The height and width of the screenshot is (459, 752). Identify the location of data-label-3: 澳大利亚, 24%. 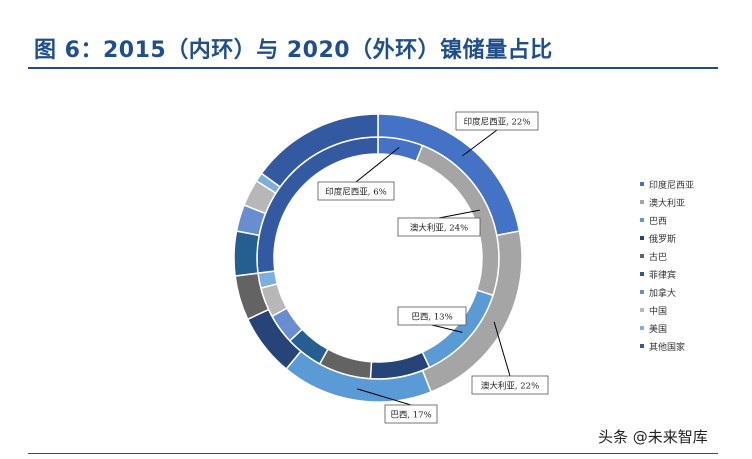
(439, 228).